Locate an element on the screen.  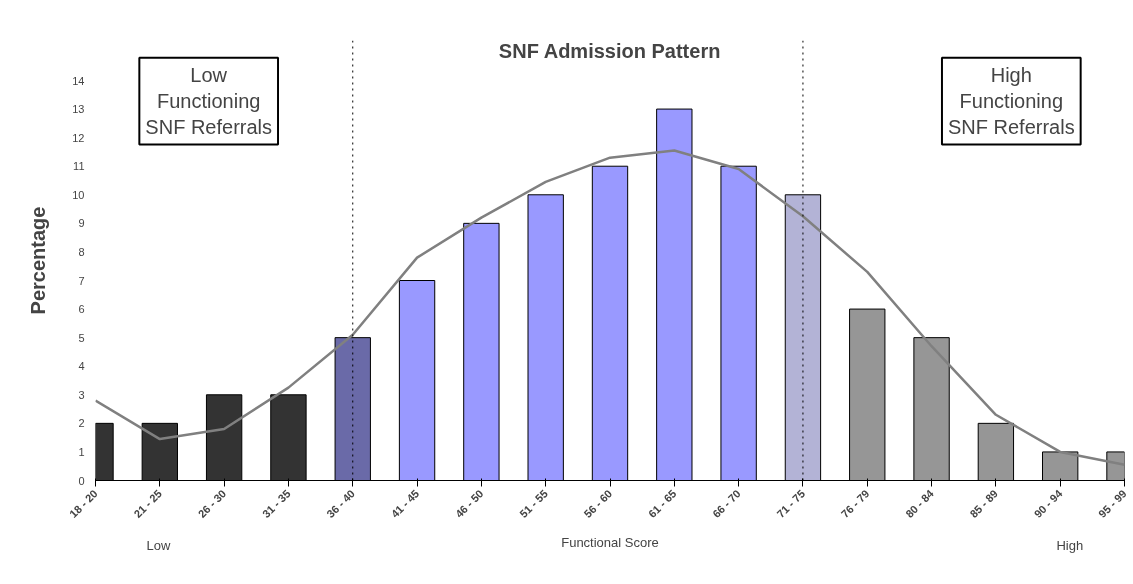
x-tick-label: 95 - 99 is located at coordinates (1112, 503).